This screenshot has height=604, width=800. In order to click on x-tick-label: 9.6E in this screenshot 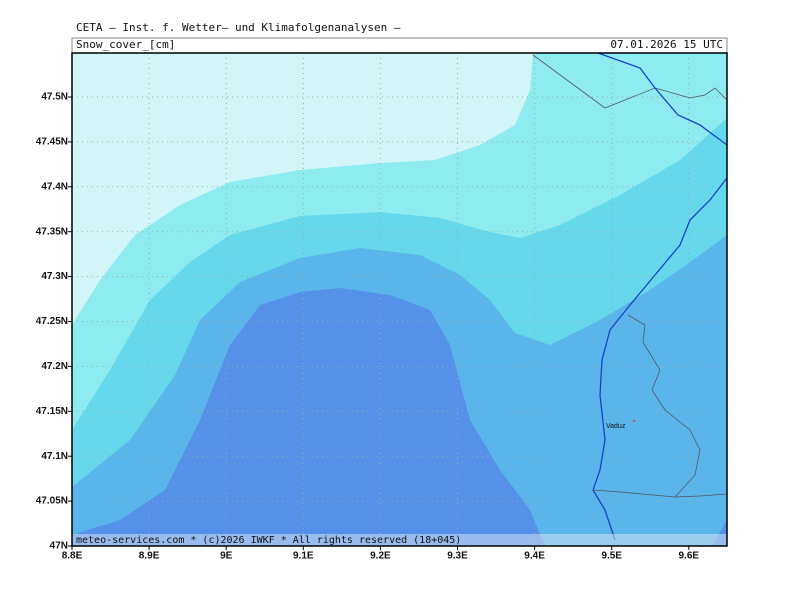, I will do `click(689, 556)`.